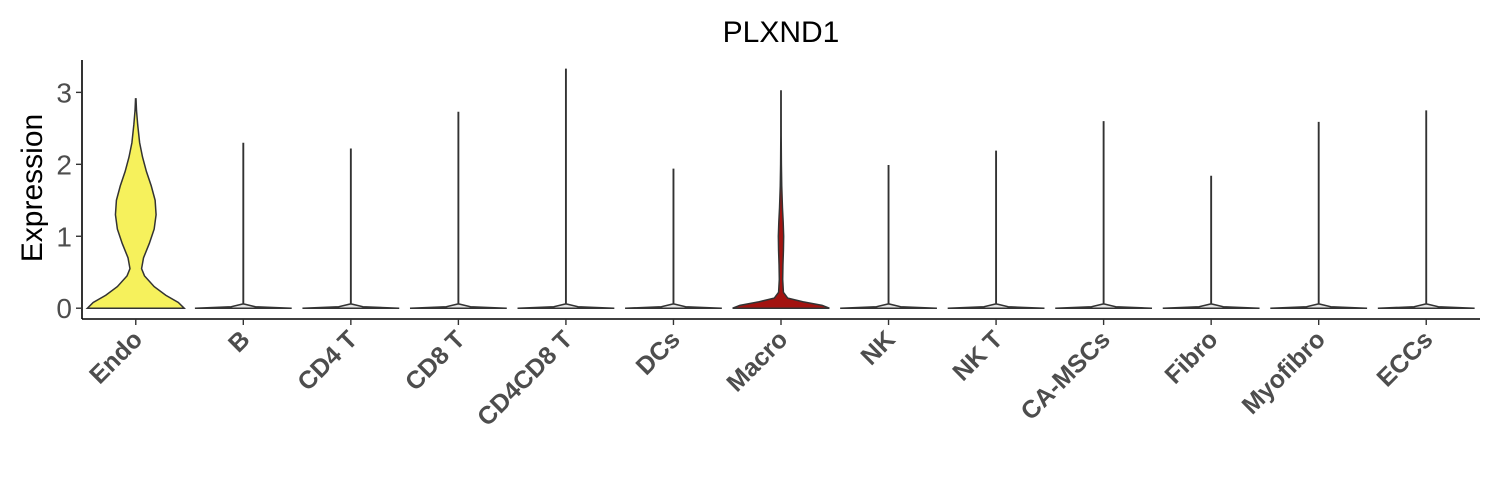 Image resolution: width=1500 pixels, height=500 pixels. I want to click on x-tick-label: CD4CD8 T, so click(525, 378).